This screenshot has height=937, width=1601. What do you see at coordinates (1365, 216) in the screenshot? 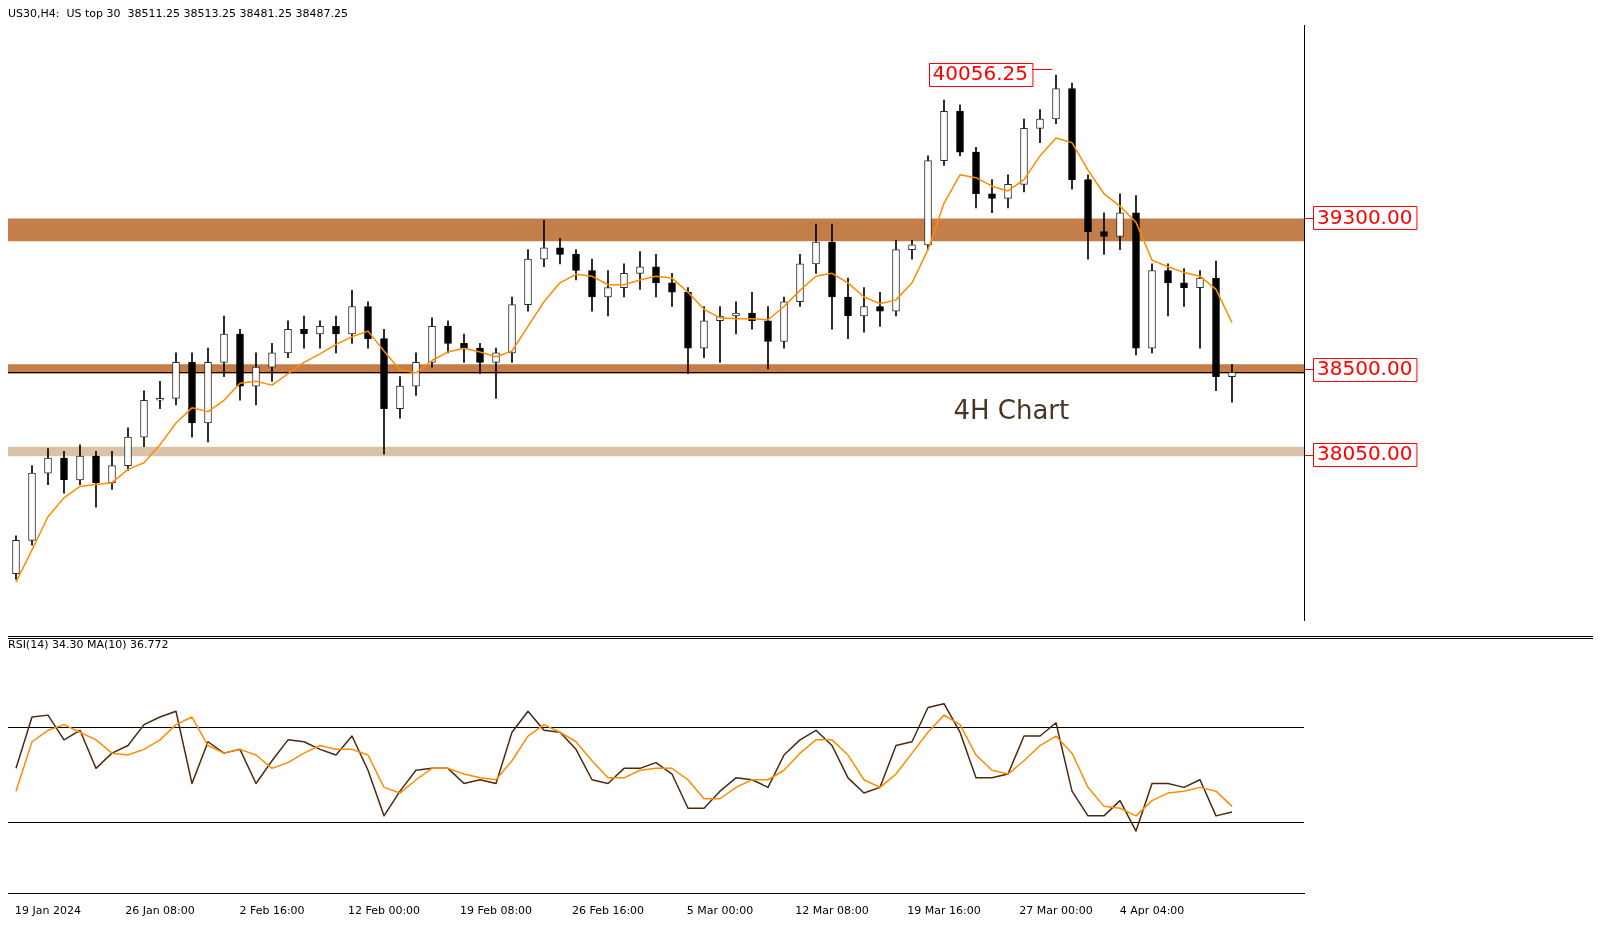
I see `y-tick-label: 39300.00` at bounding box center [1365, 216].